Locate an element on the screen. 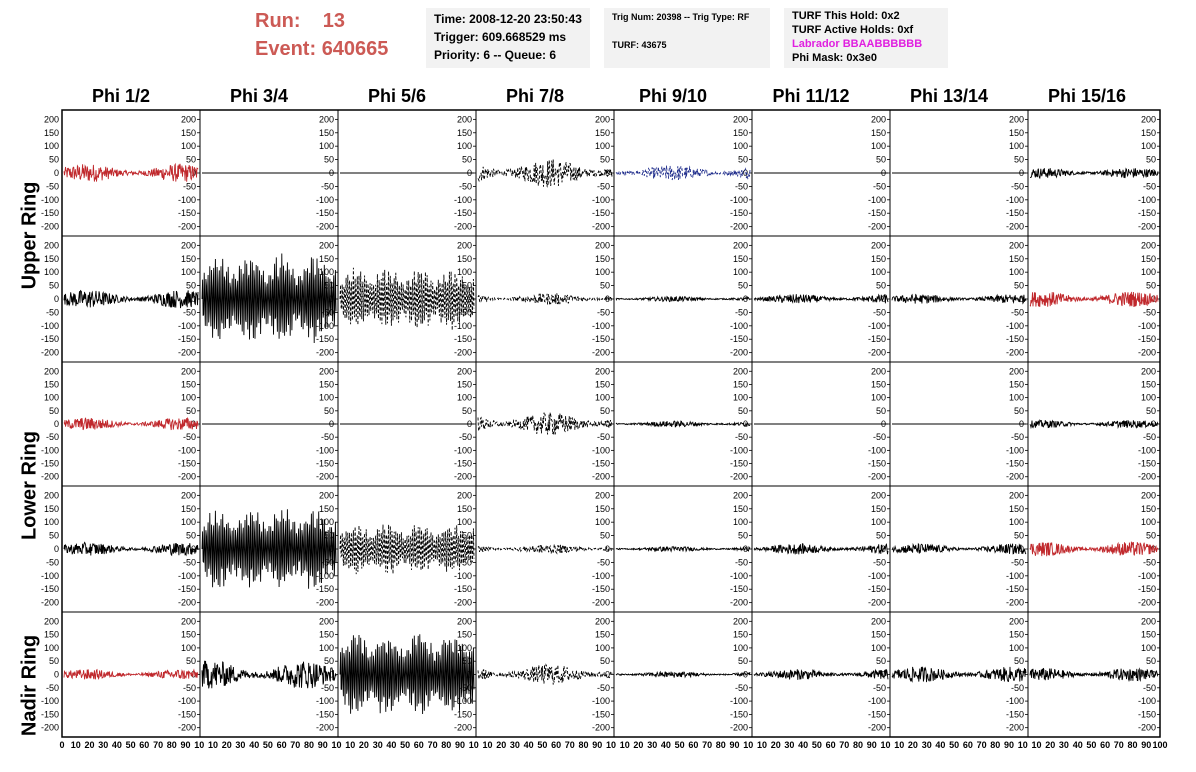 The image size is (1196, 772). phi-header-4: Phi 7/8 is located at coordinates (535, 96).